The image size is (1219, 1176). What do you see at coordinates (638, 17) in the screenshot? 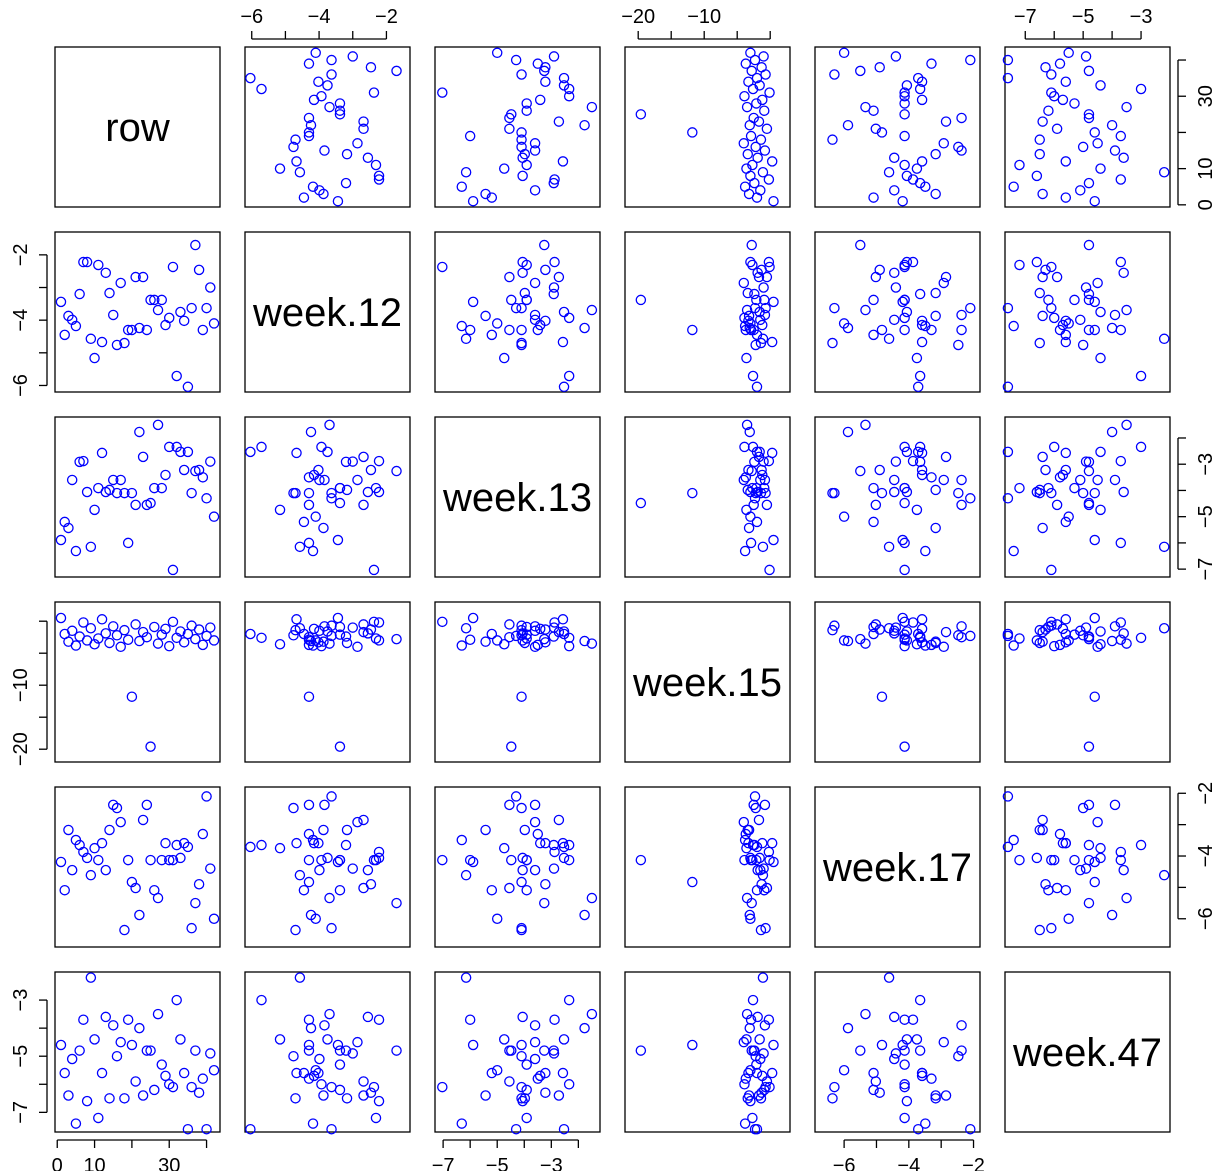
I see `x-tick-label: −20` at bounding box center [638, 17].